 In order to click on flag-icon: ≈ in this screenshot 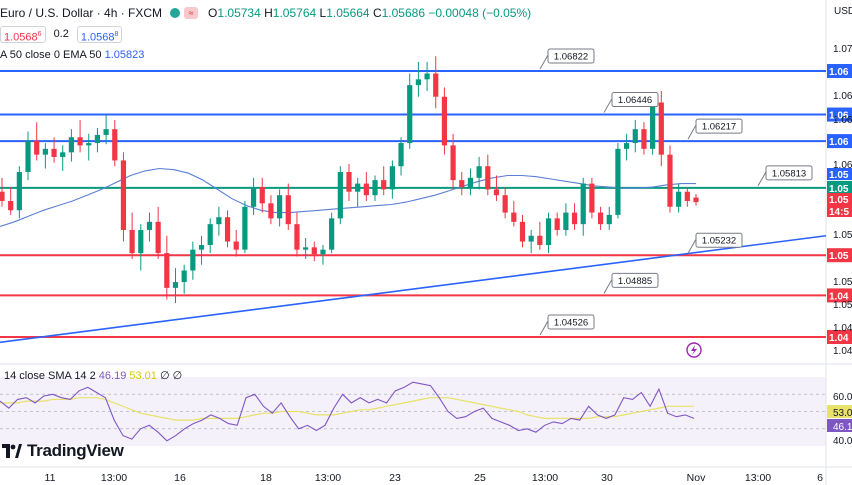, I will do `click(191, 13)`.